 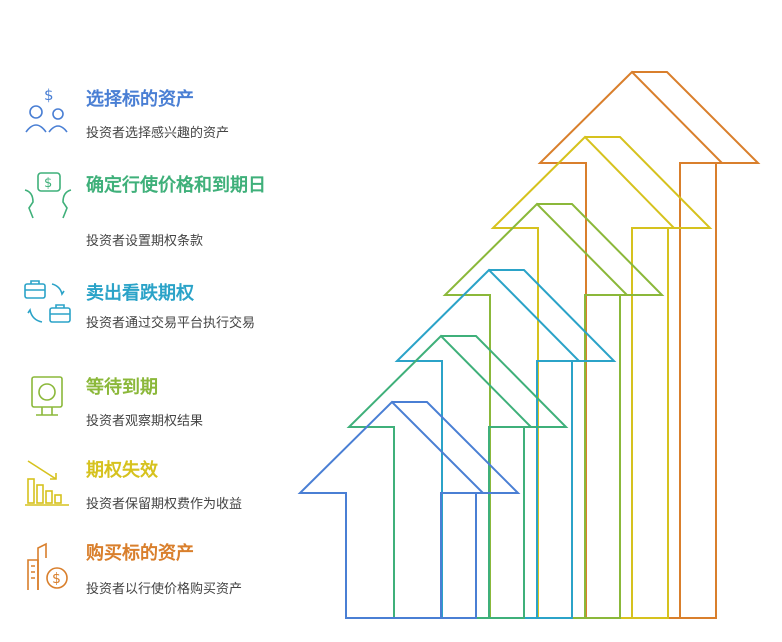 What do you see at coordinates (47, 483) in the screenshot?
I see `declining-bars-icon` at bounding box center [47, 483].